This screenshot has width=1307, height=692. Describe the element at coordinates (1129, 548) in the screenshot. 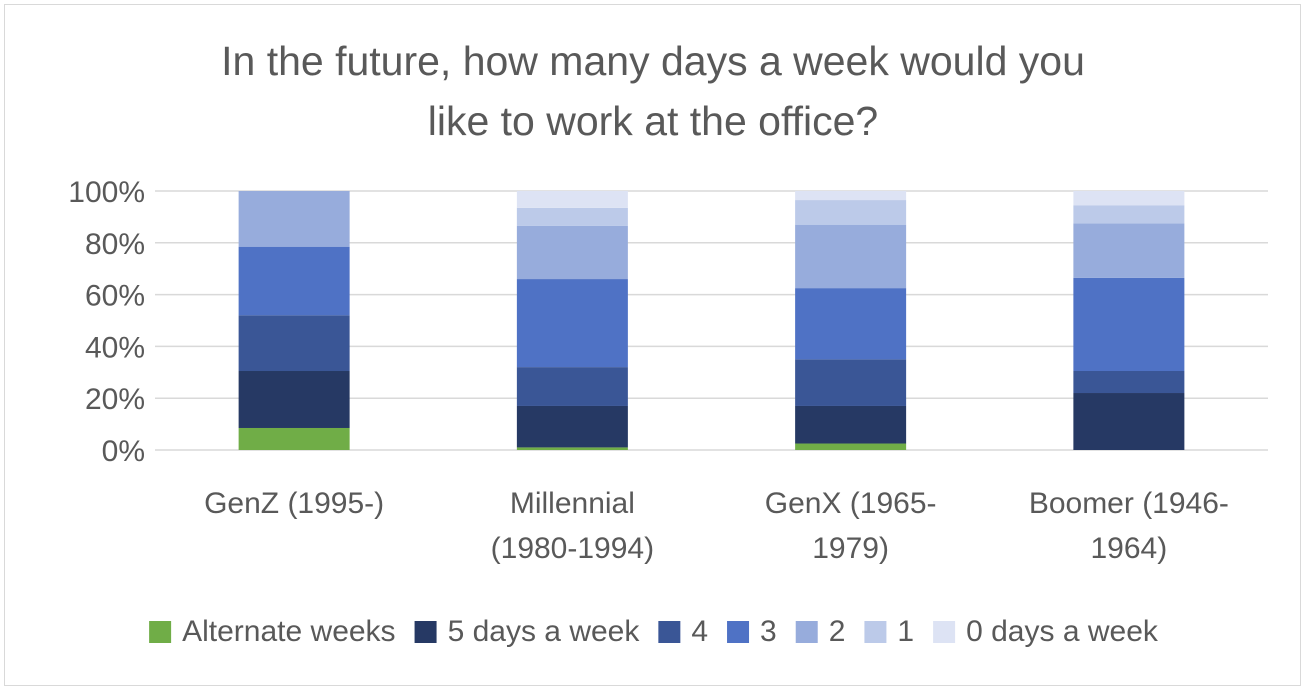

I see `x-category-label: 1964)` at that location.